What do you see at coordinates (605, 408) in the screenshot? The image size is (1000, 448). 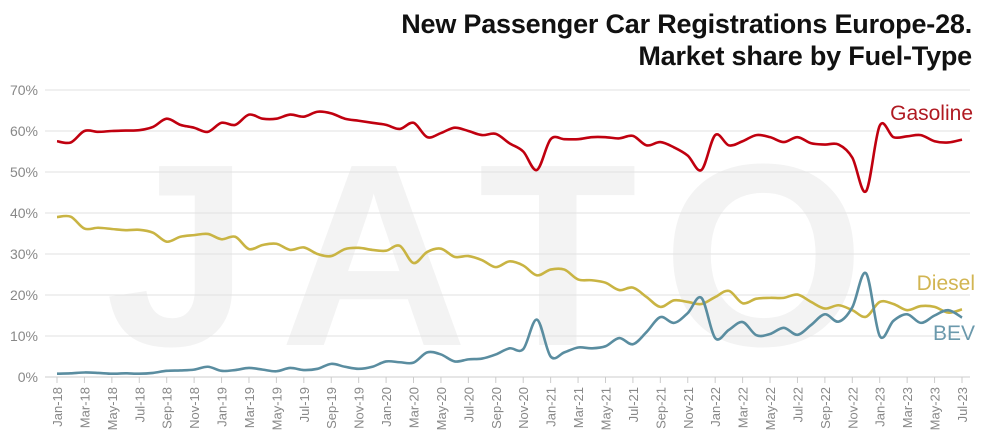 I see `x-tick-label: May-21` at bounding box center [605, 408].